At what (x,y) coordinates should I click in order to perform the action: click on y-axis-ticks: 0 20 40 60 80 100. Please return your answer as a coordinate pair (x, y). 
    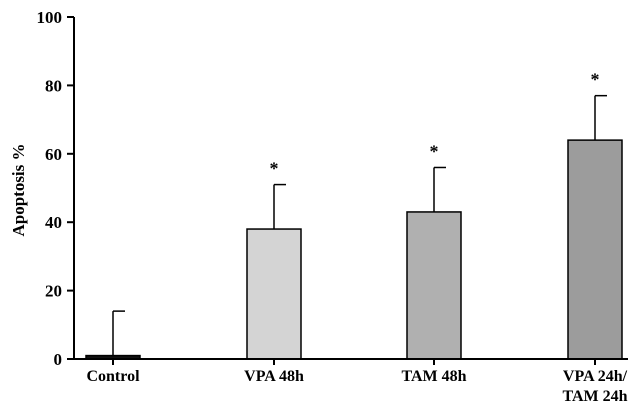
    Looking at the image, I should click on (55, 188).